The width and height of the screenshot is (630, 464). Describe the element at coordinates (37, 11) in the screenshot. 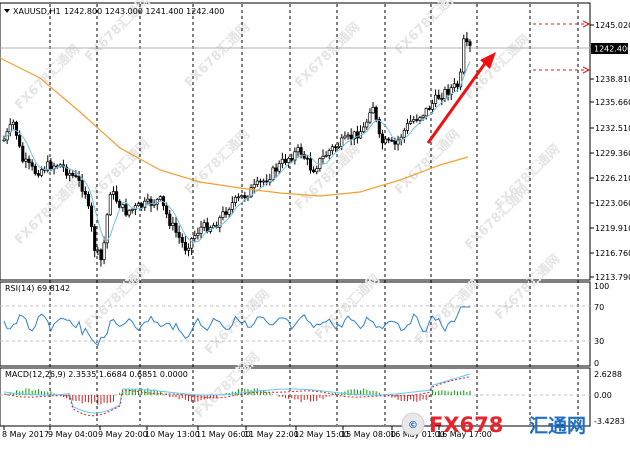

I see `symbol-label: XAUUSD,H1` at that location.